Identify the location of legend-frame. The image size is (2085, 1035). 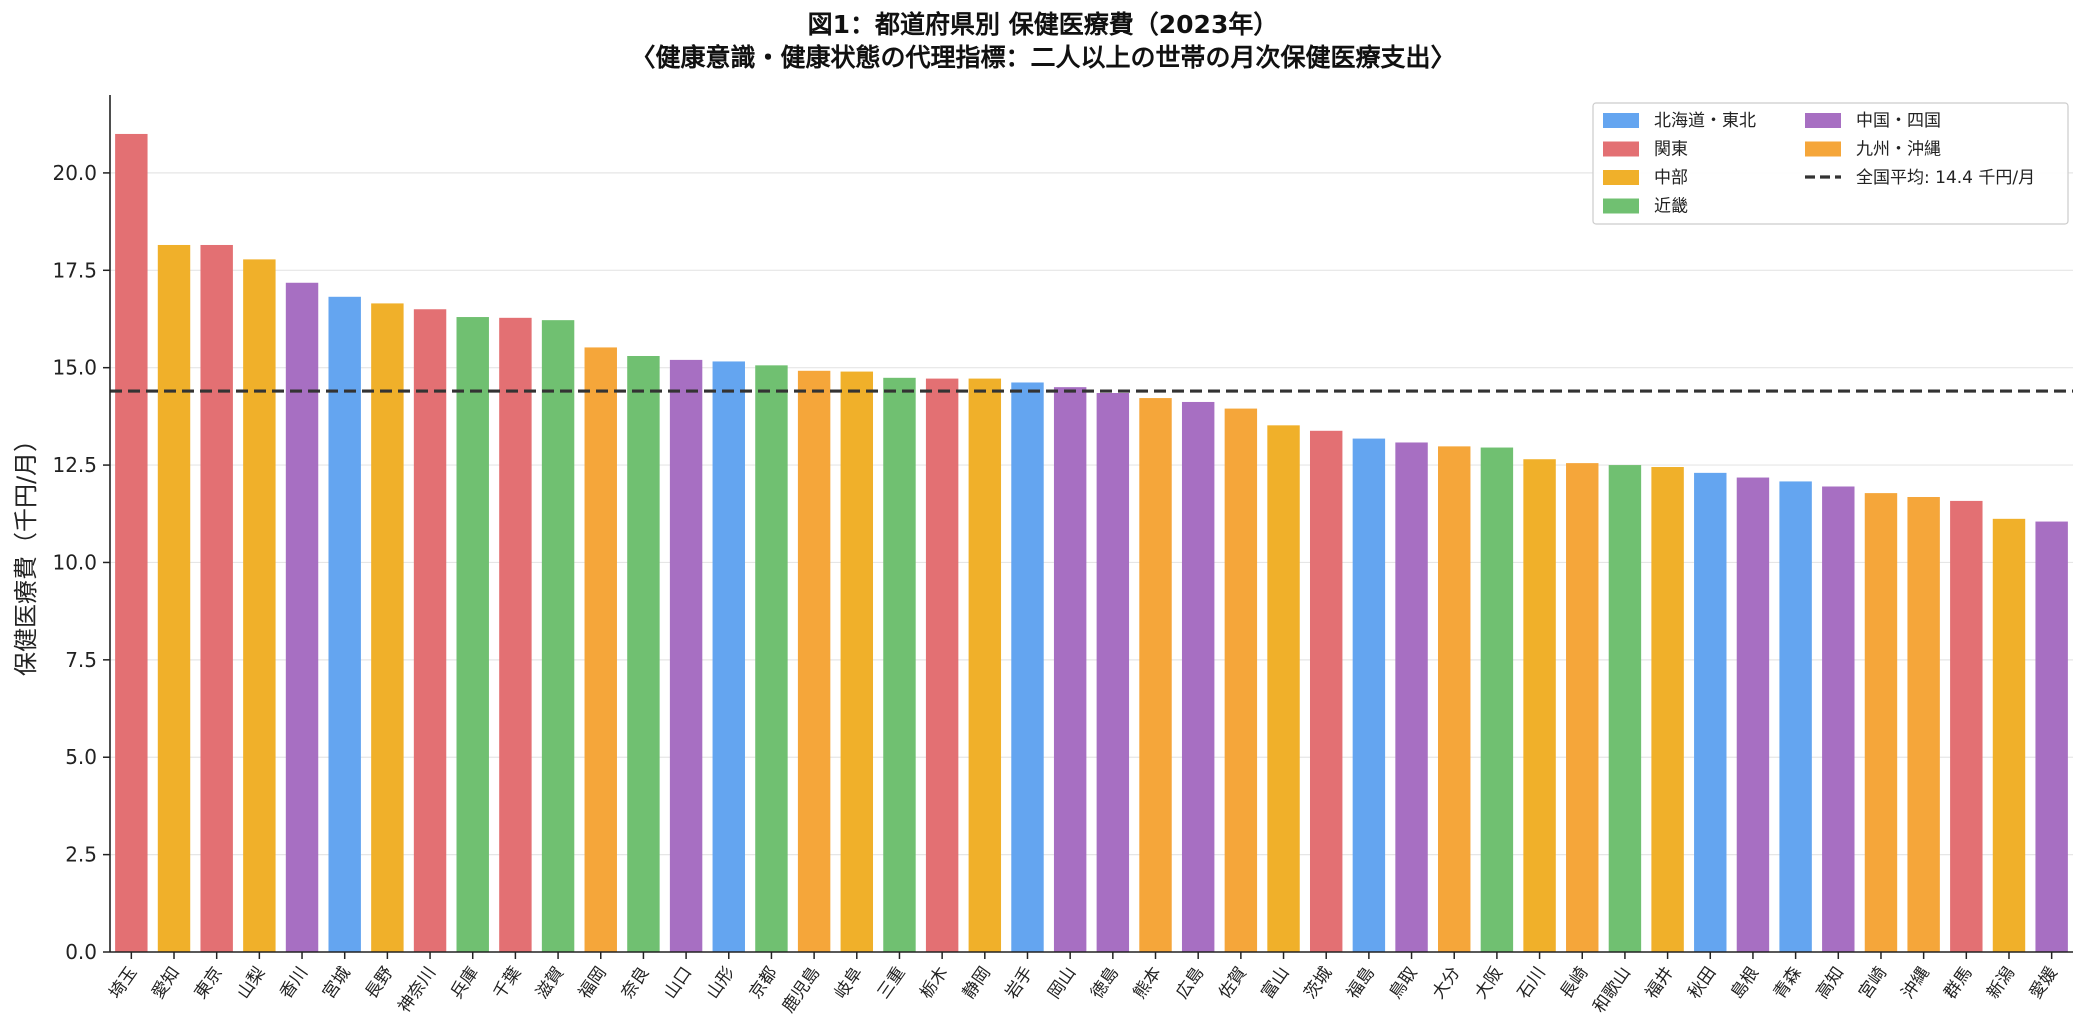
(1830, 163).